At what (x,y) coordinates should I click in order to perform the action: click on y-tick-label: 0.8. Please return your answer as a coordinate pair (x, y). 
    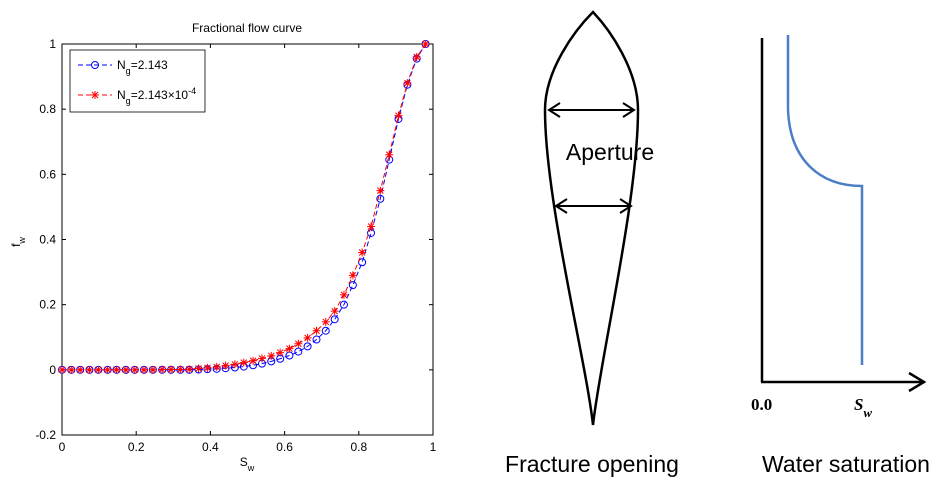
    Looking at the image, I should click on (47, 109).